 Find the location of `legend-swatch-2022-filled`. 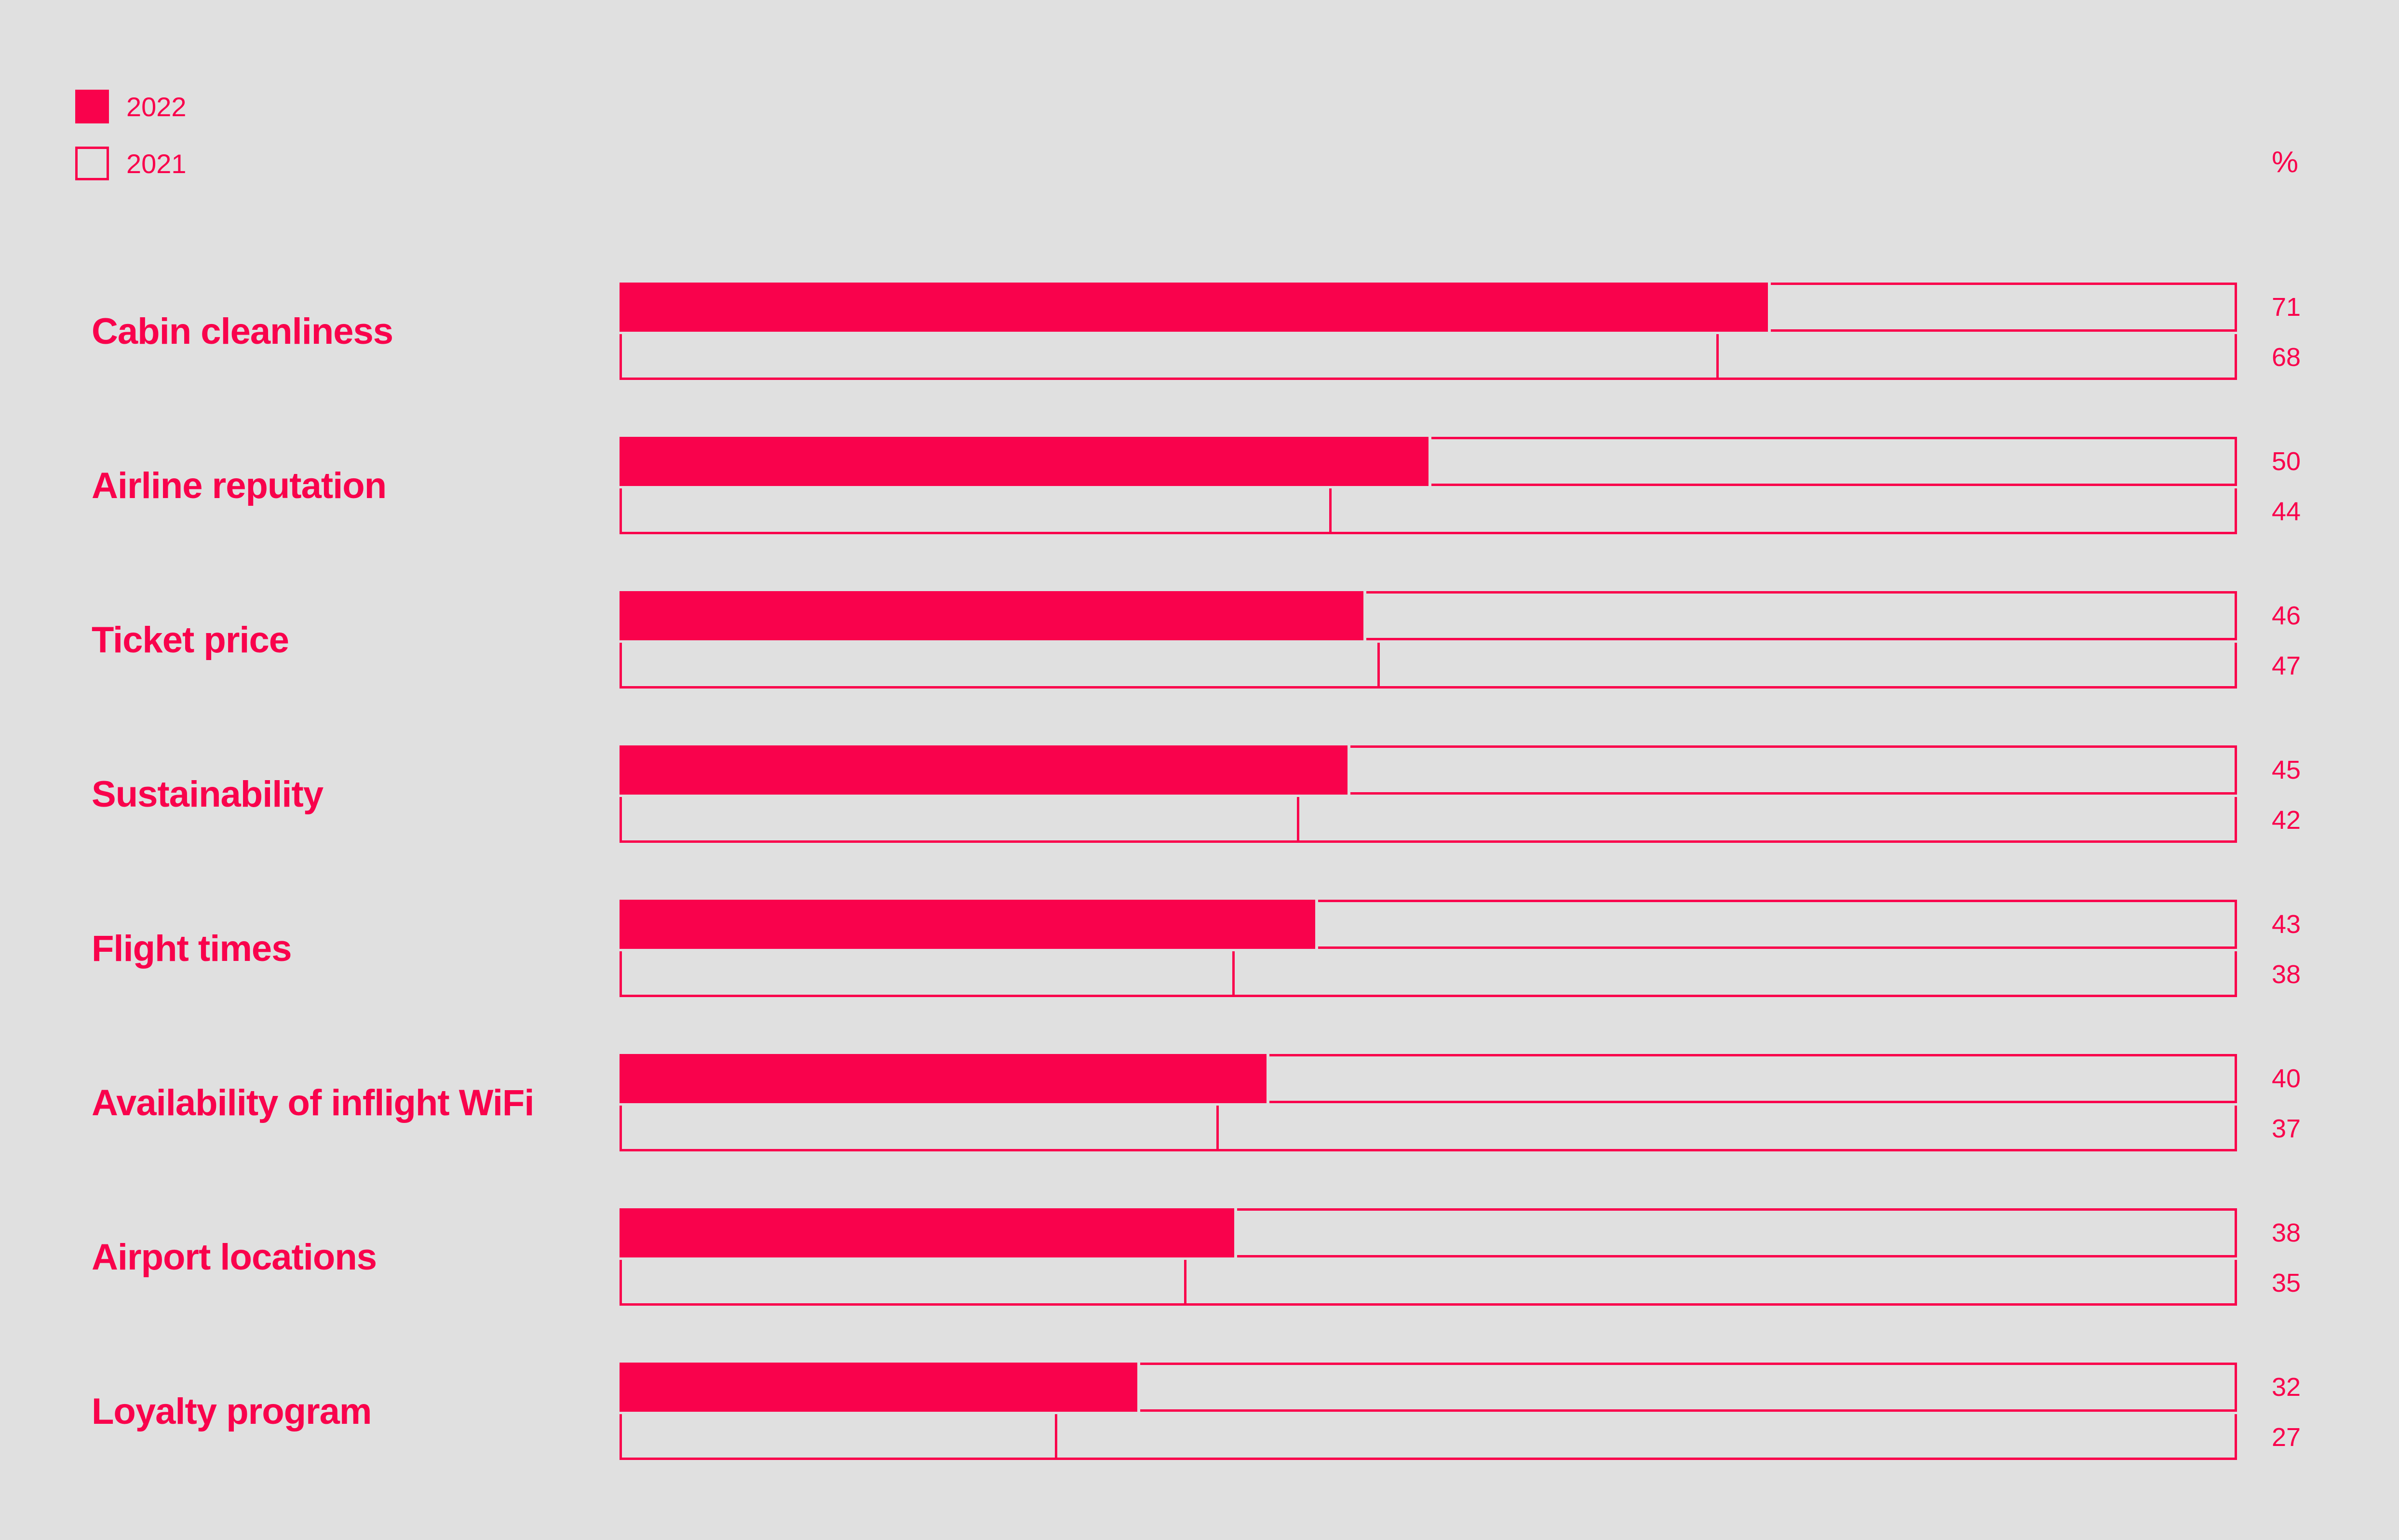

legend-swatch-2022-filled is located at coordinates (92, 106).